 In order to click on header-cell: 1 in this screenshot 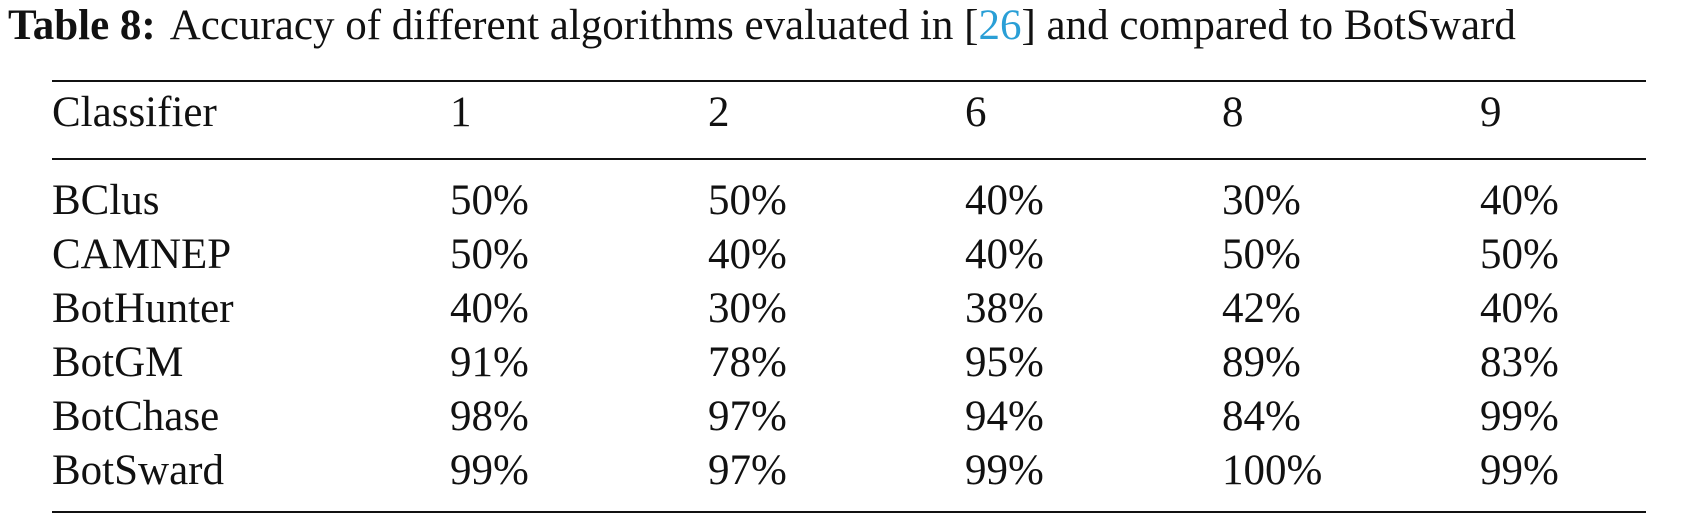, I will do `click(461, 112)`.